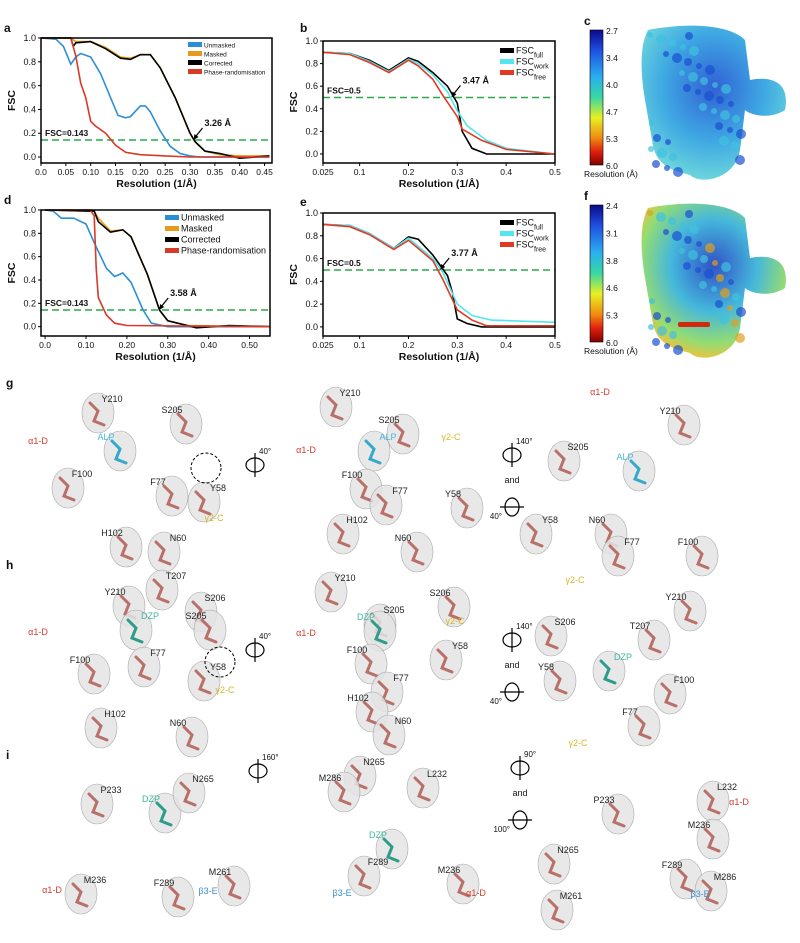 This screenshot has width=800, height=943. Describe the element at coordinates (7, 28) in the screenshot. I see `panel-letter: a` at that location.